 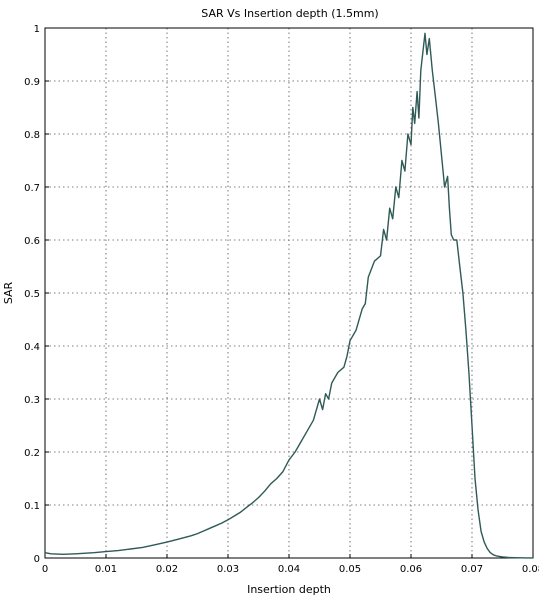 I want to click on x-tick-label: 0.01, so click(x=106, y=569).